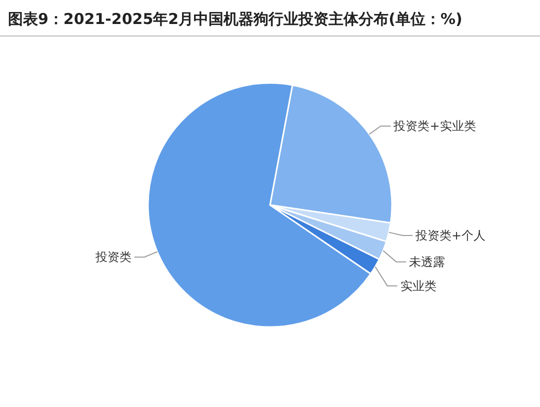 This screenshot has height=407, width=540. Describe the element at coordinates (418, 285) in the screenshot. I see `slice-label: 实业类` at that location.